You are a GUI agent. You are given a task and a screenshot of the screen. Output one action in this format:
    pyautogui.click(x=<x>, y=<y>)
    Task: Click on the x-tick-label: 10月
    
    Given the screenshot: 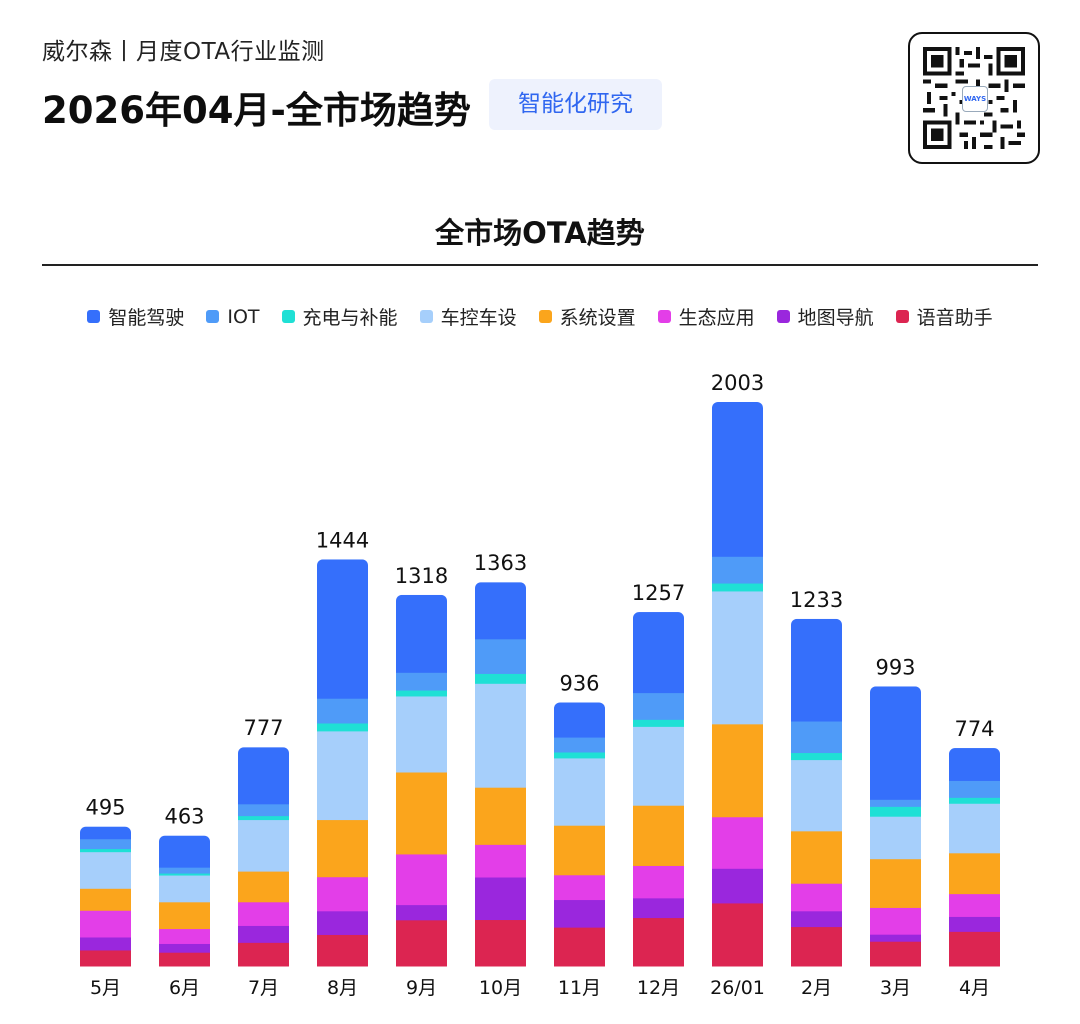 What is the action you would take?
    pyautogui.click(x=500, y=988)
    